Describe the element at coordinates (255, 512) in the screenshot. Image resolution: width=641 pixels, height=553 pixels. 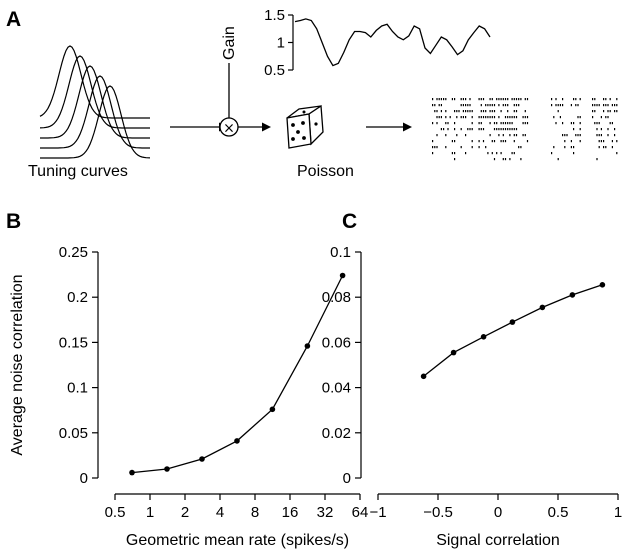
I see `x-tick-label: 8` at that location.